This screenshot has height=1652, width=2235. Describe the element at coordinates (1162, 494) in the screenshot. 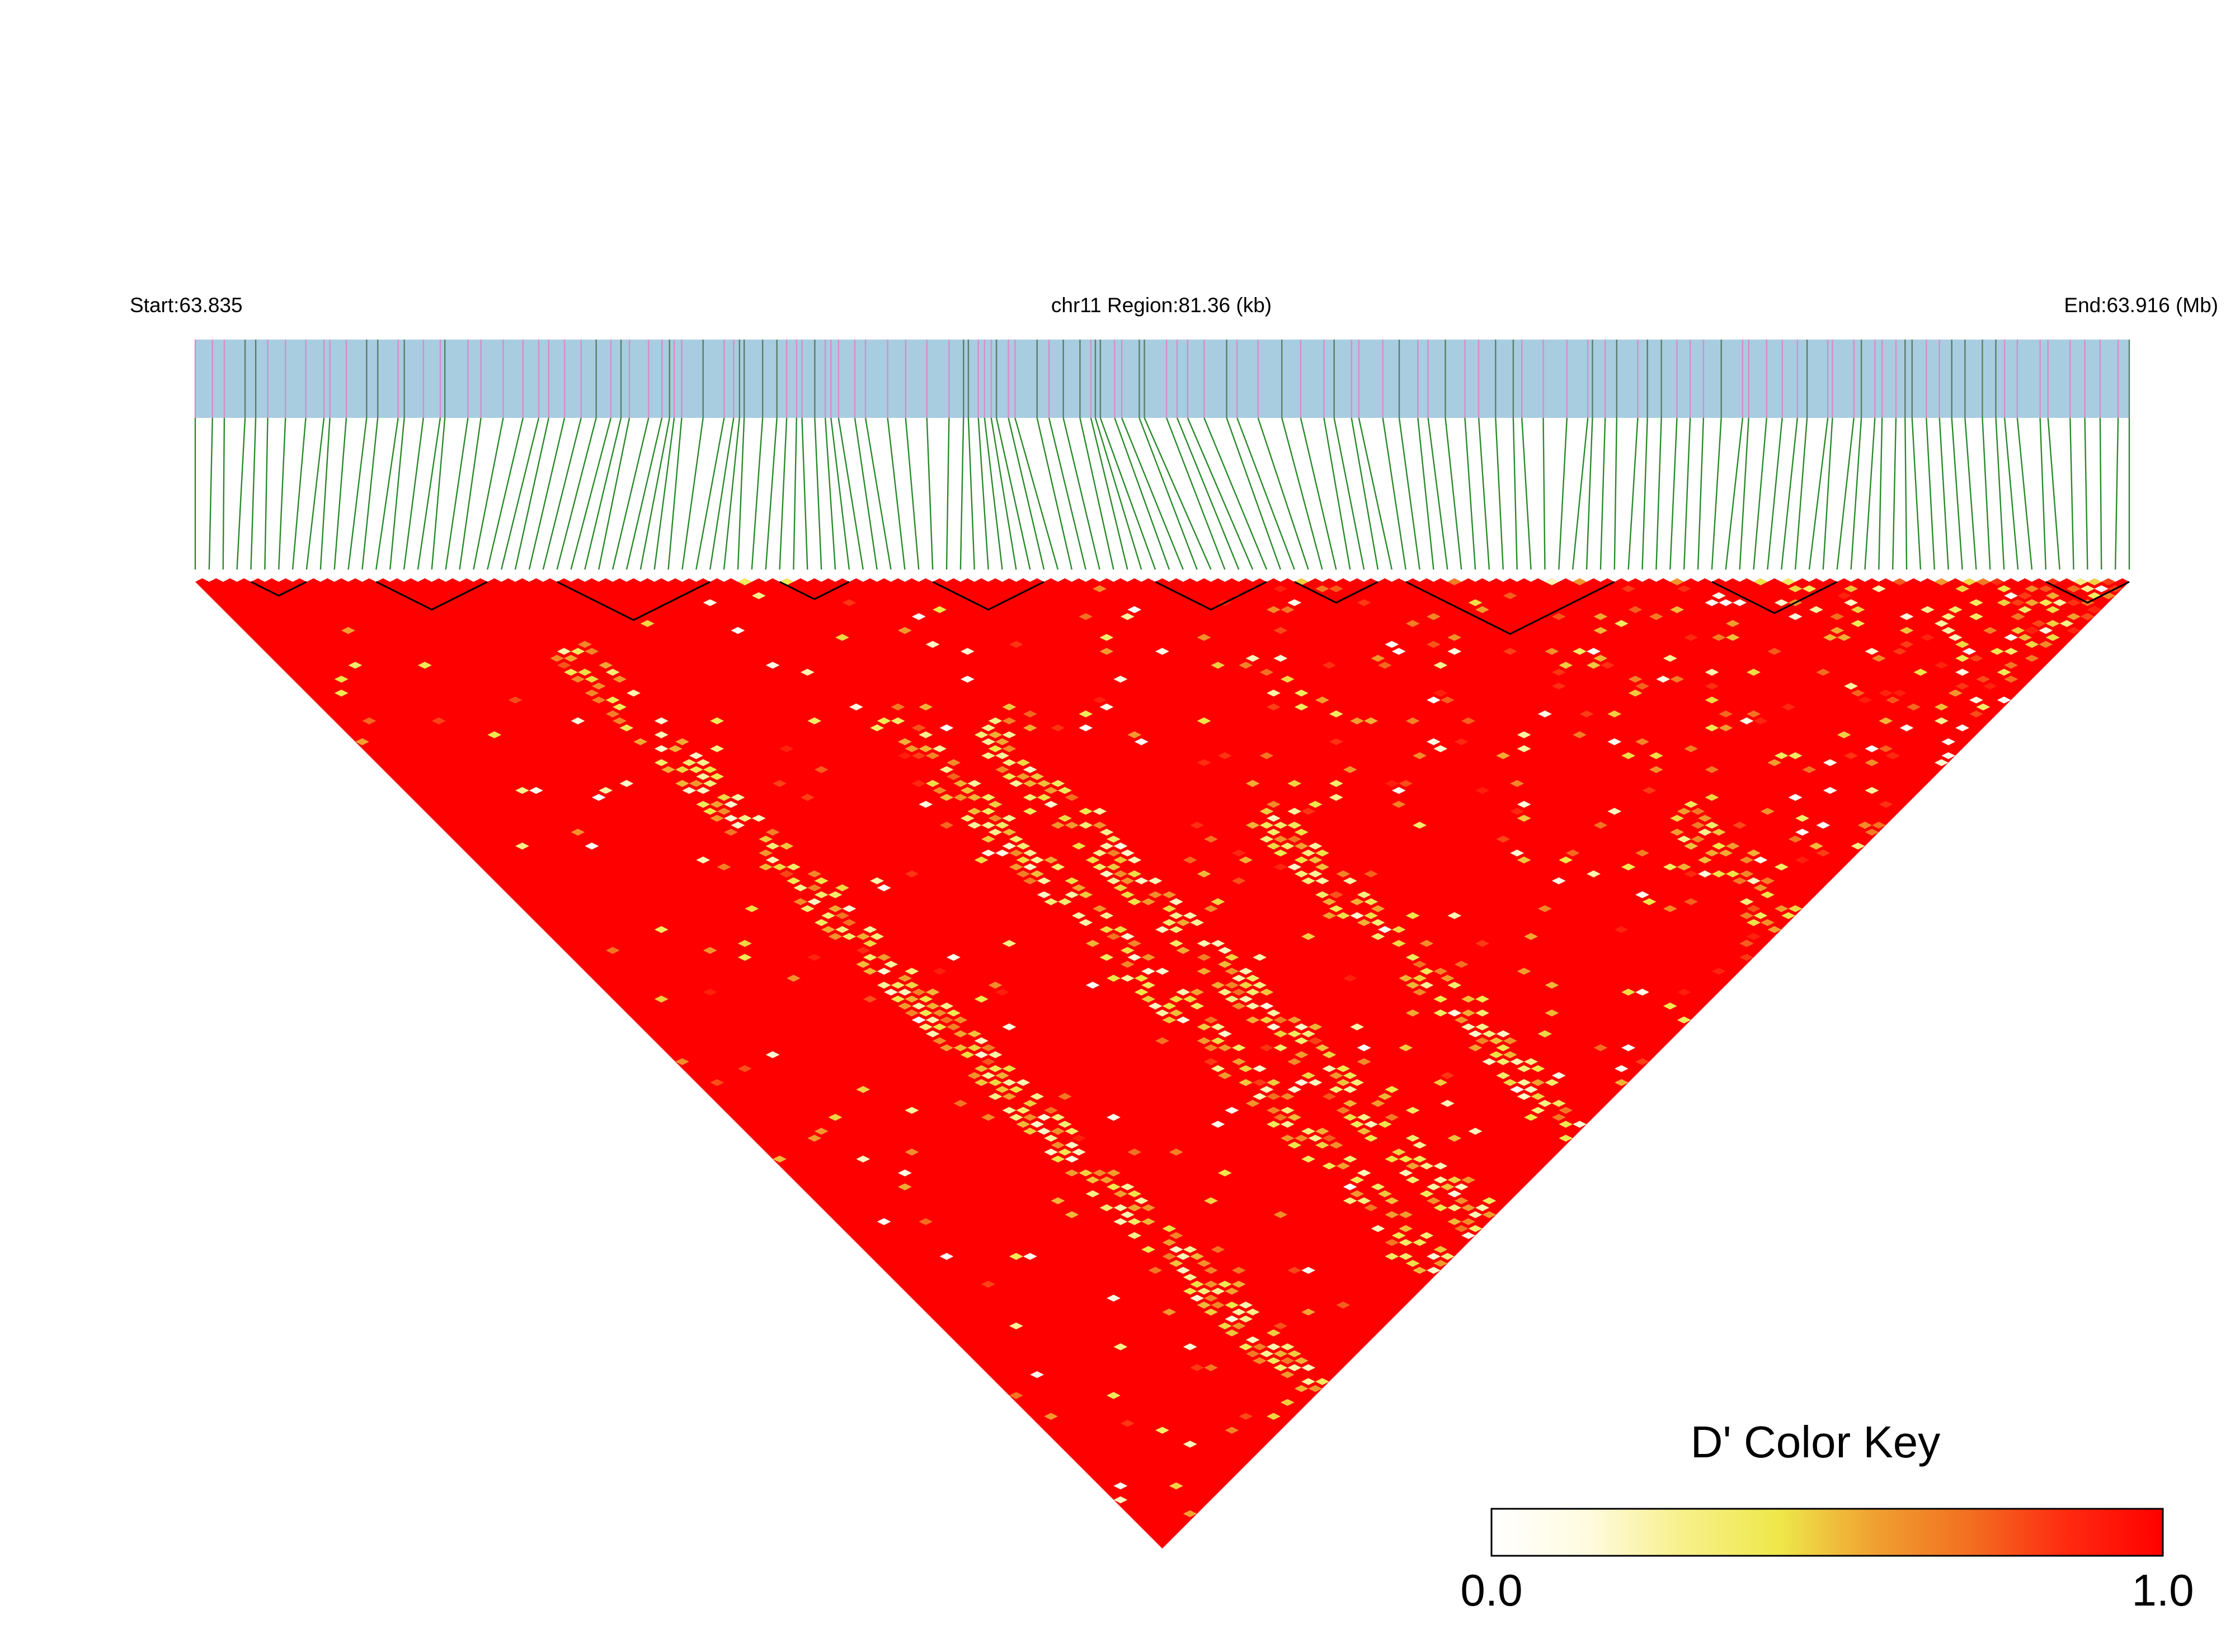

I see `snp-connector-lines` at that location.